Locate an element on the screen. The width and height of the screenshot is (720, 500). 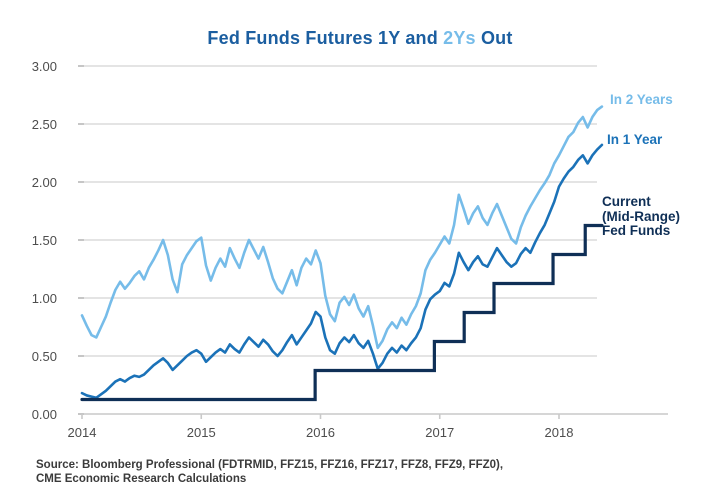
legend-label-line: (Mid-Range) is located at coordinates (641, 216).